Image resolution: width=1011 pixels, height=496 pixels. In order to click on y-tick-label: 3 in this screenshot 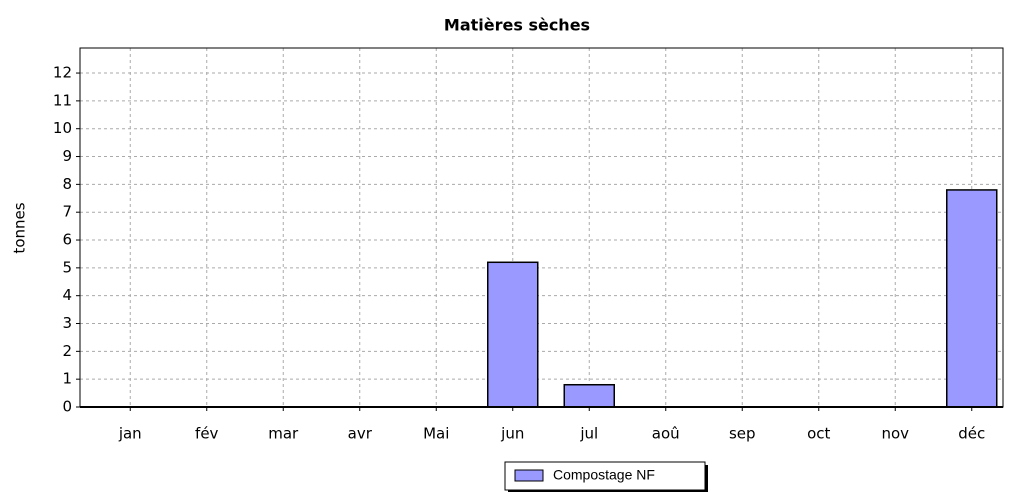, I will do `click(67, 323)`.